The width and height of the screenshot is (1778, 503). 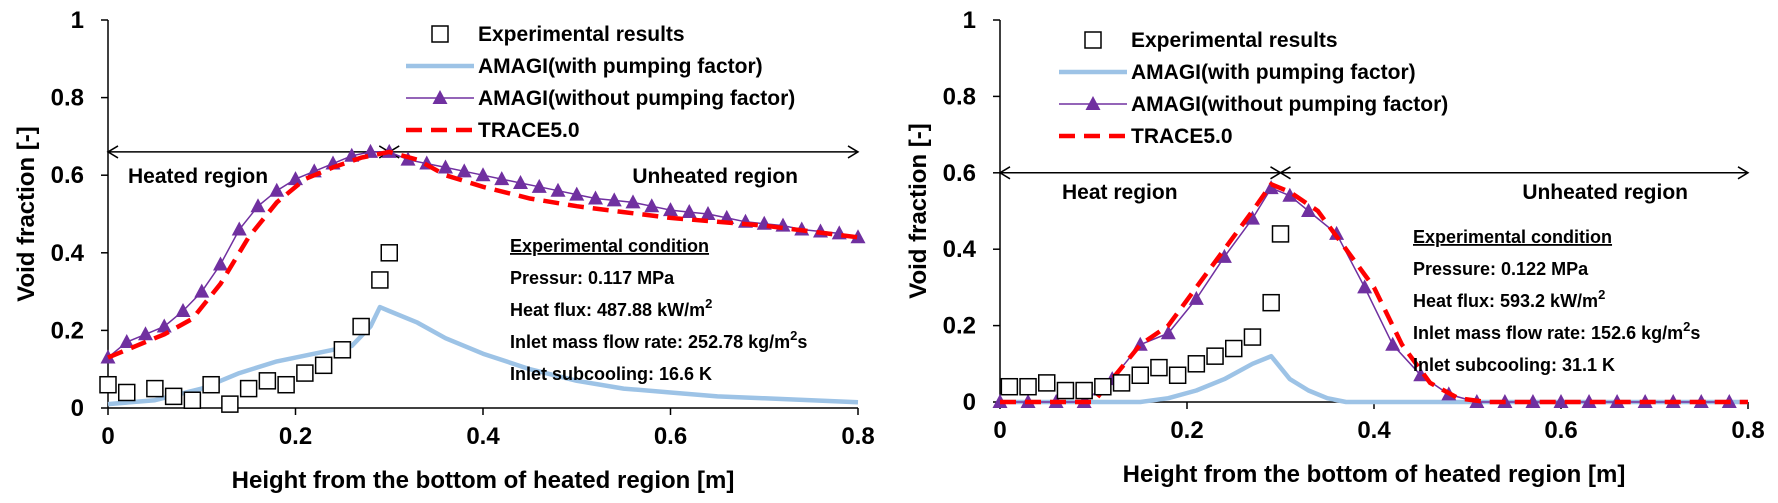 I want to click on legend-label: AMAGI(with pumping factor), so click(x=620, y=66).